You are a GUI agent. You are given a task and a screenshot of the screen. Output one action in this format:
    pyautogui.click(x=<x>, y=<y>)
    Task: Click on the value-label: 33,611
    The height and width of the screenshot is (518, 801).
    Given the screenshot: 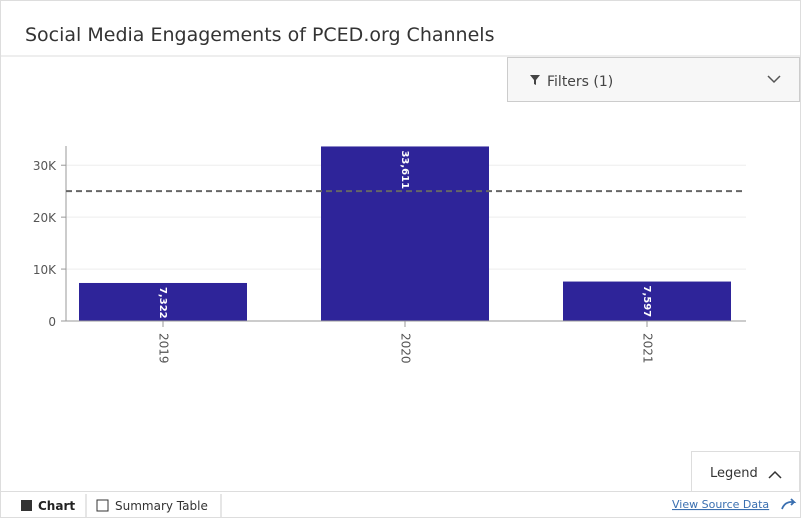 What is the action you would take?
    pyautogui.click(x=404, y=169)
    